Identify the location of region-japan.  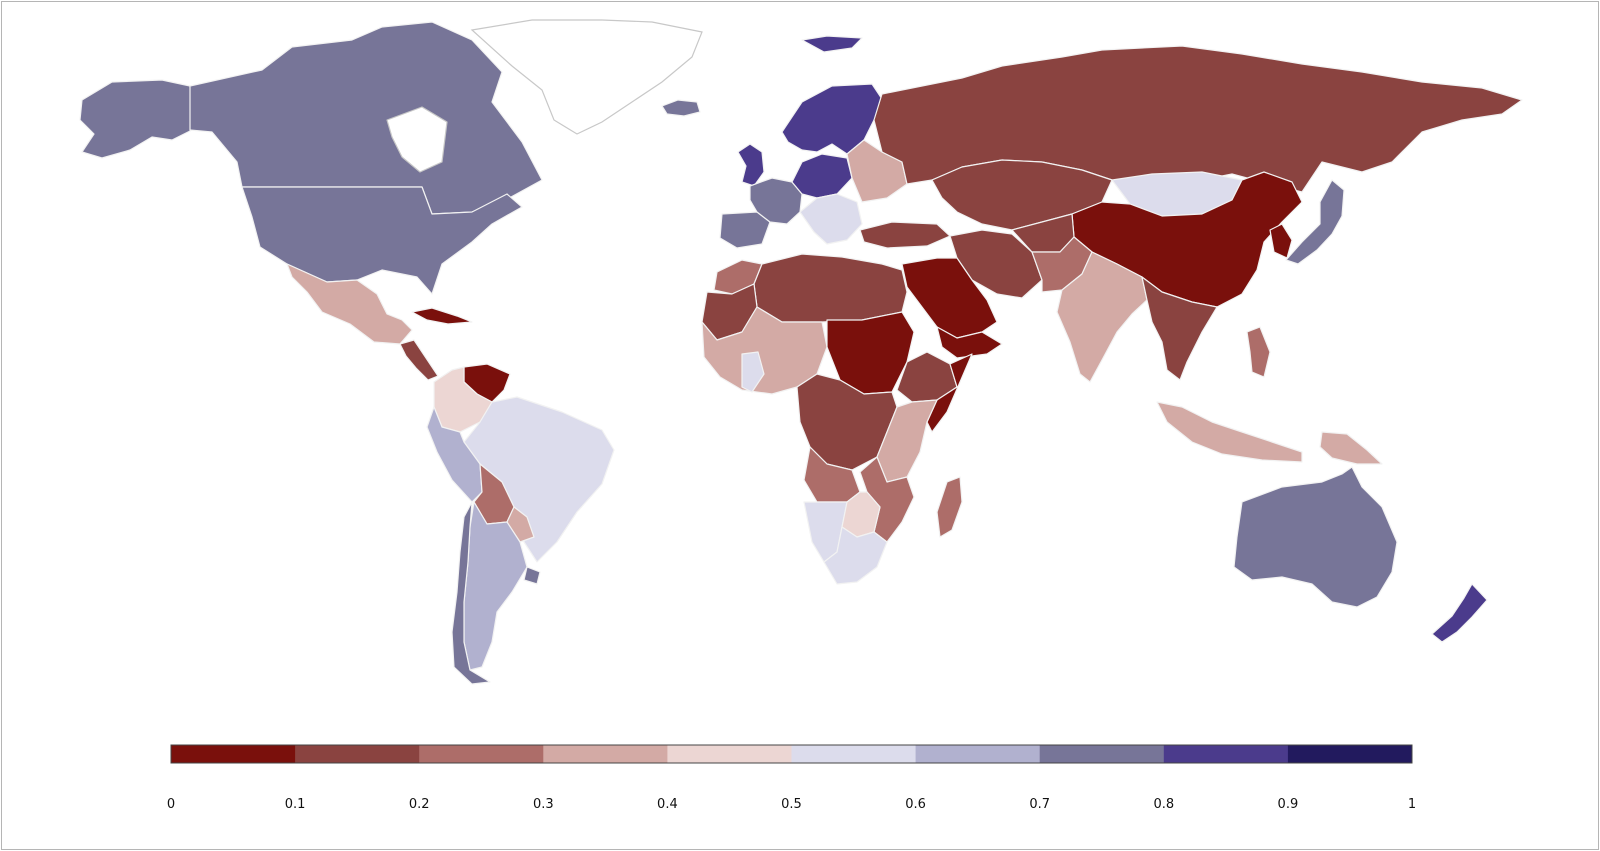
(1315, 222).